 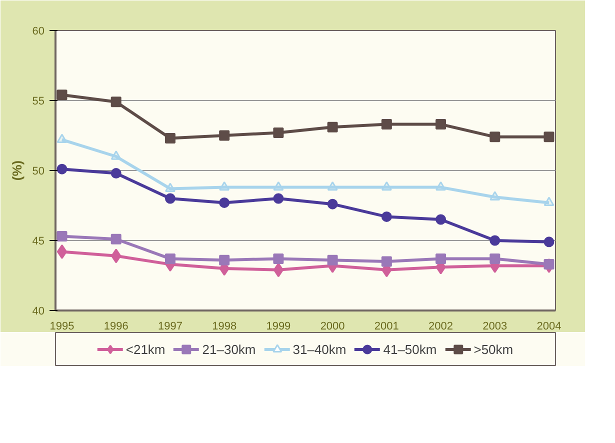 I want to click on x-tick-label: 2004, so click(x=549, y=326).